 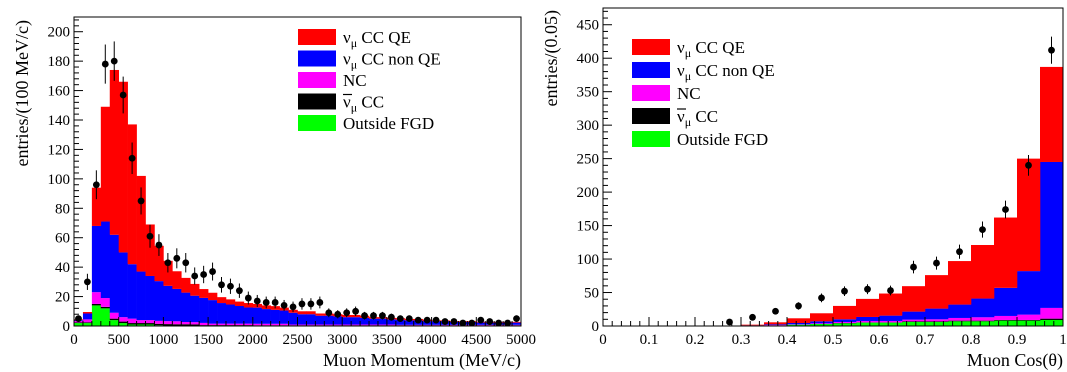 I want to click on x-tick-label-9: 0.9, so click(x=1017, y=340).